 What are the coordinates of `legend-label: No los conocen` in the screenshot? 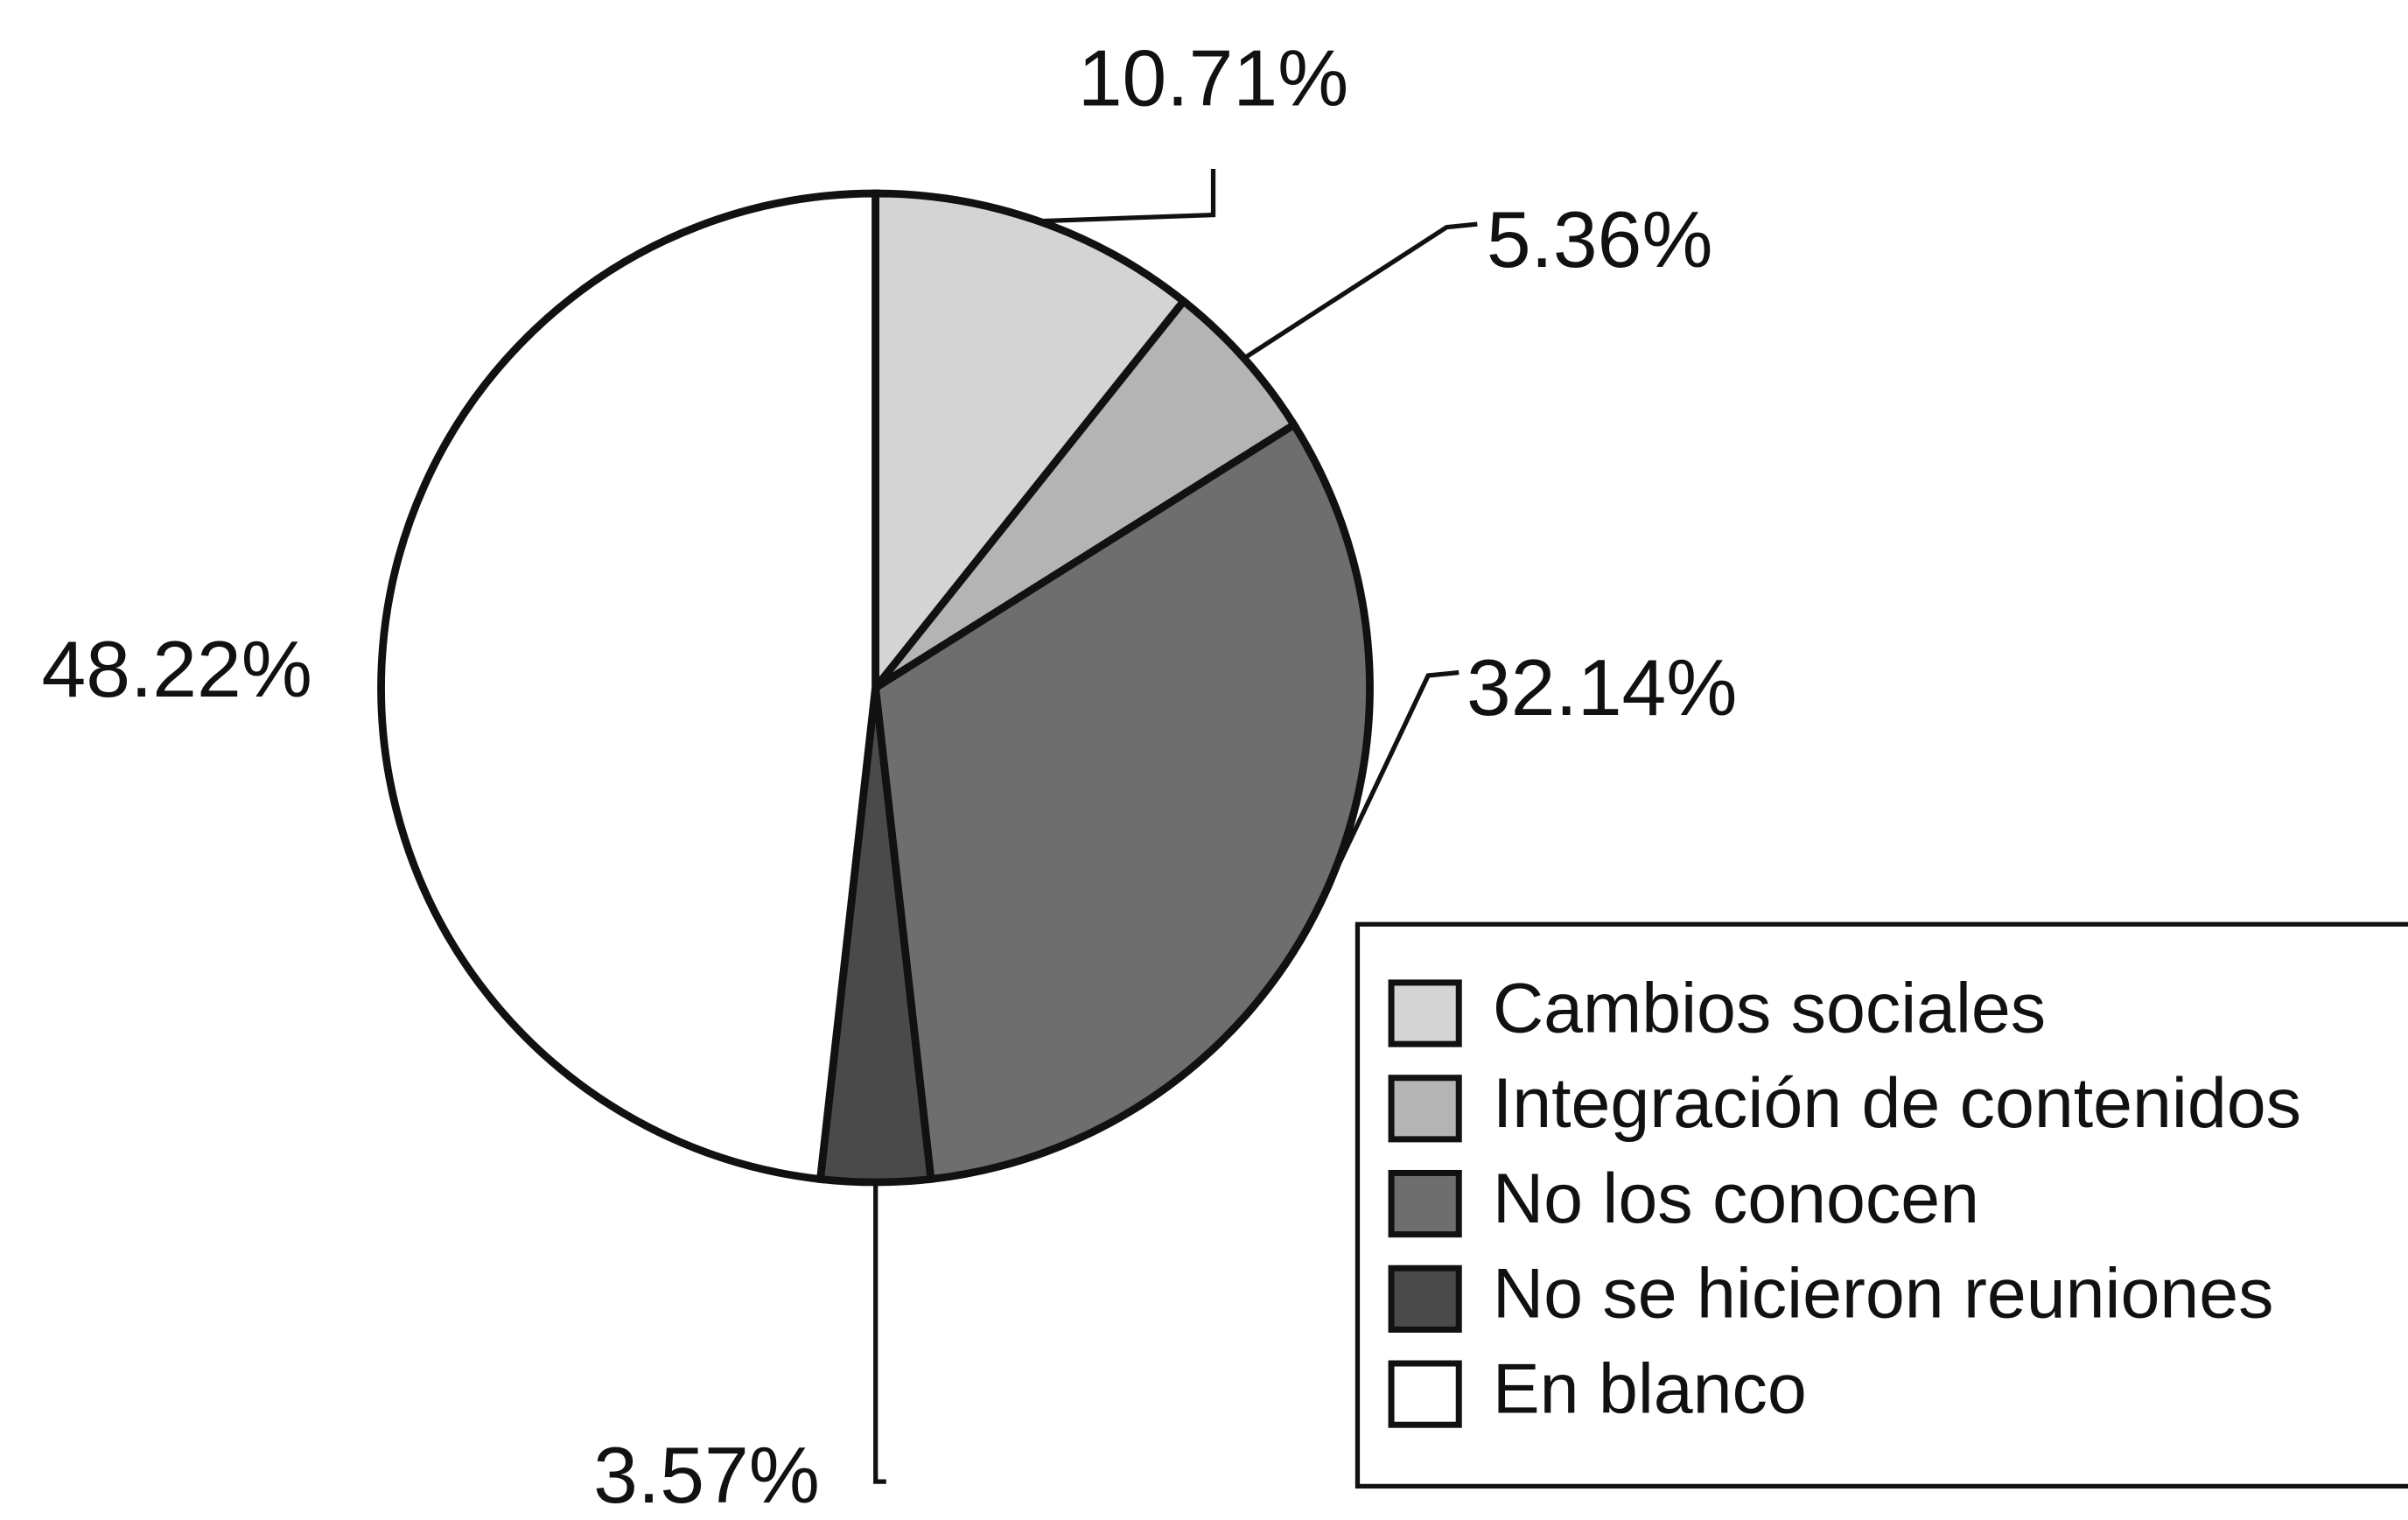 It's located at (1736, 1198).